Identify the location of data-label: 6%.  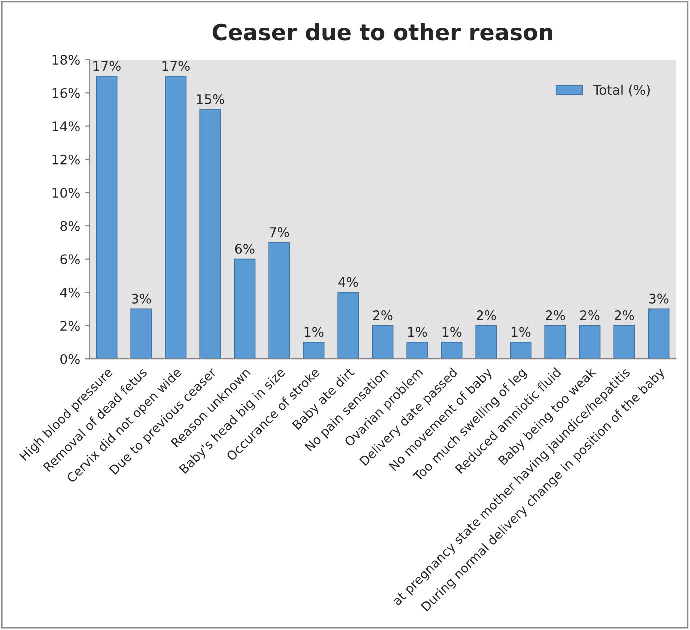
(245, 249).